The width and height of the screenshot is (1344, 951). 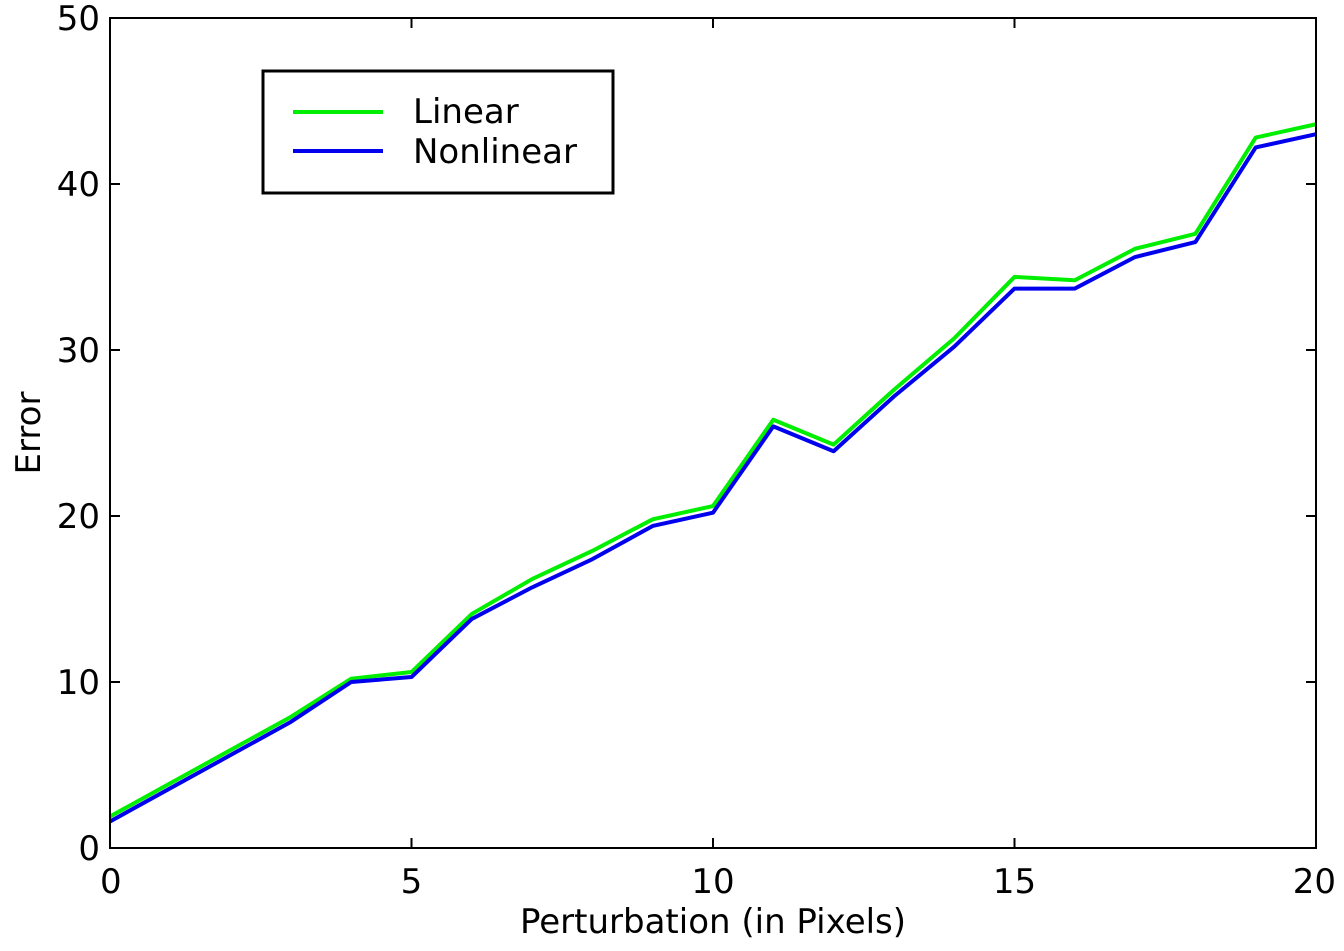 I want to click on x-tick-label: 15, so click(x=1014, y=882).